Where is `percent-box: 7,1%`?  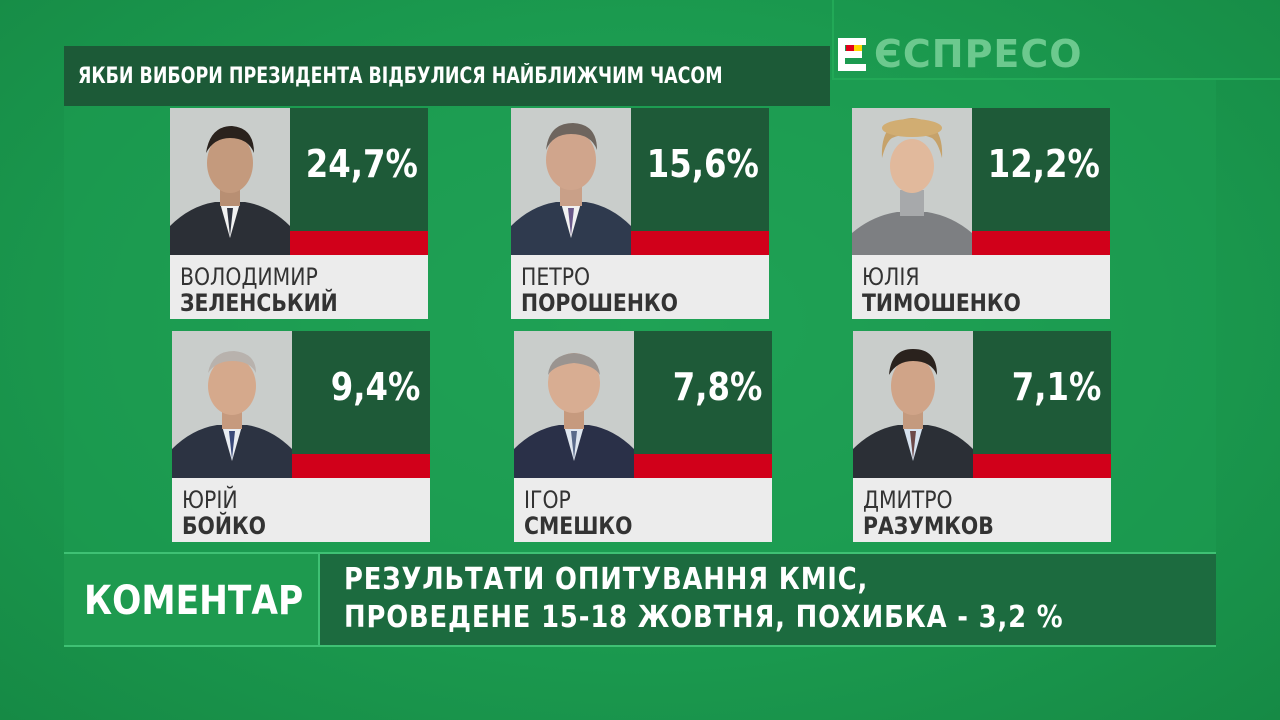 percent-box: 7,1% is located at coordinates (1042, 392).